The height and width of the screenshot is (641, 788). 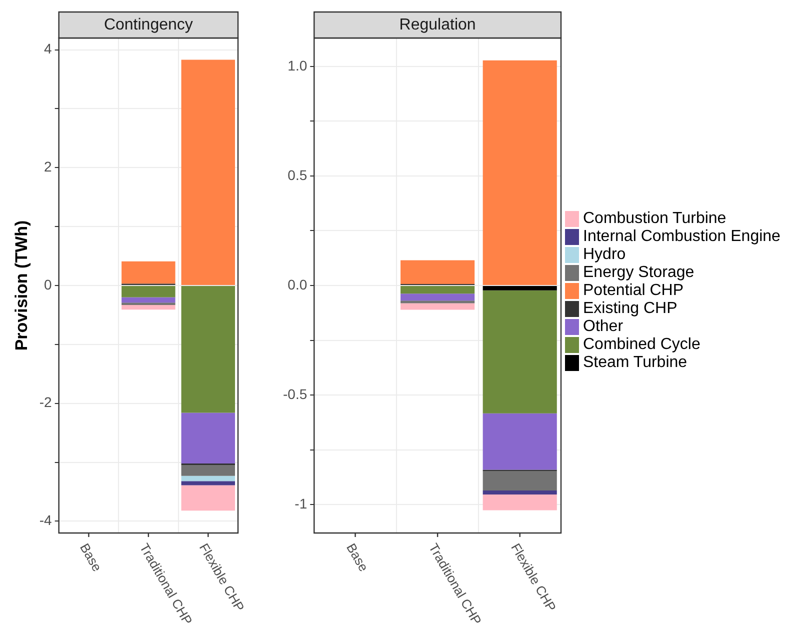 I want to click on y-tick-label: -0.5, so click(x=295, y=394).